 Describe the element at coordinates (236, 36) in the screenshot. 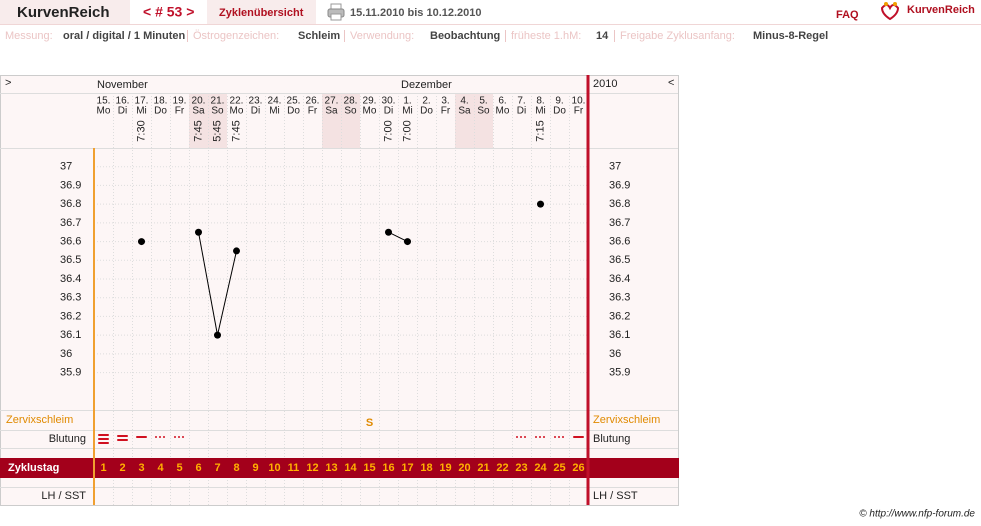

I see `setting-label: Östrogenzeichen:` at that location.